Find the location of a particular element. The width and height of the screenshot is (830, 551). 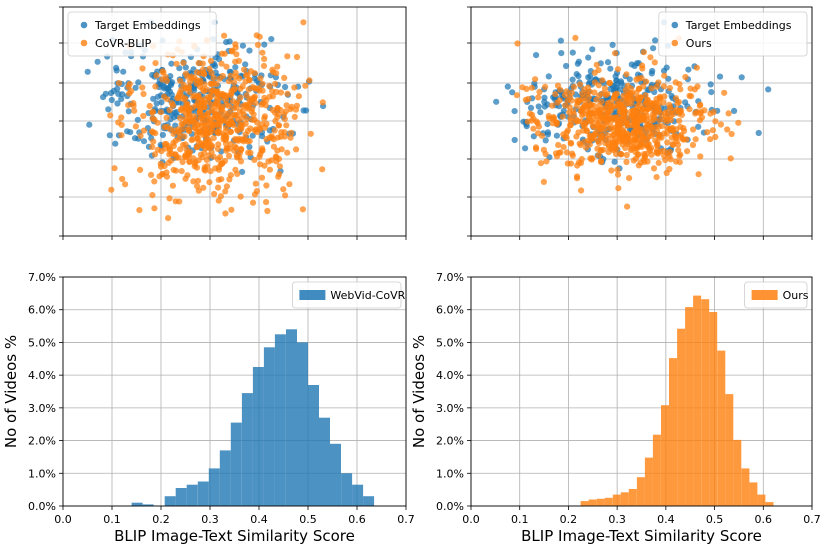

x-tick-label: 0.7 is located at coordinates (406, 519).